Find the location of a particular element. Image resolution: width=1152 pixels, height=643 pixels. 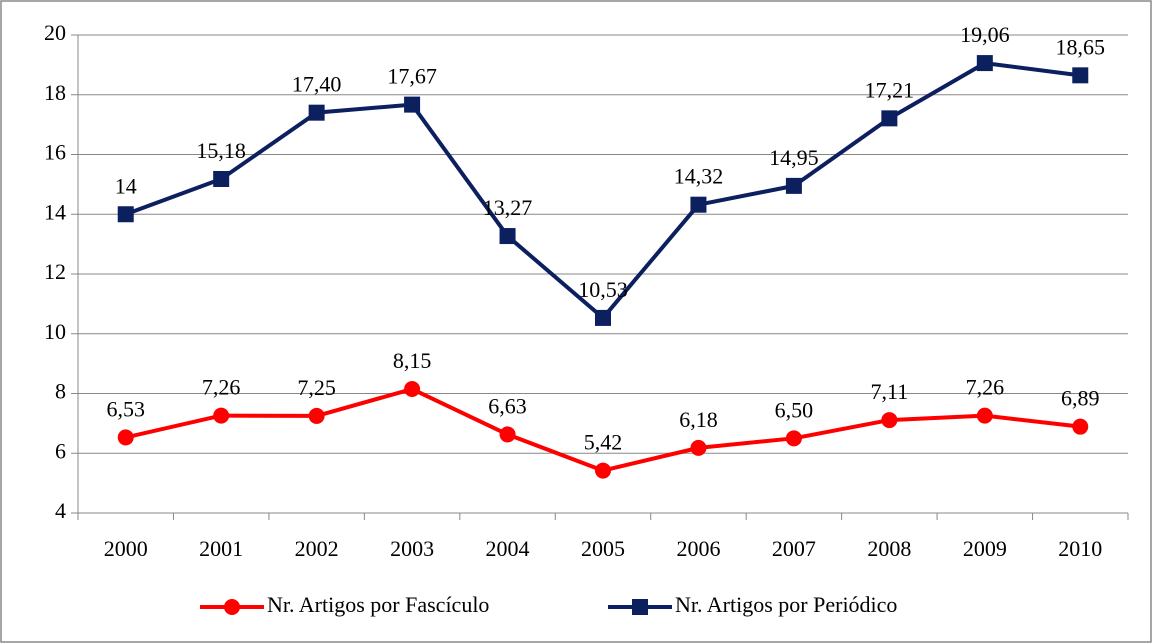

y-tick-label: 20 is located at coordinates (55, 32).